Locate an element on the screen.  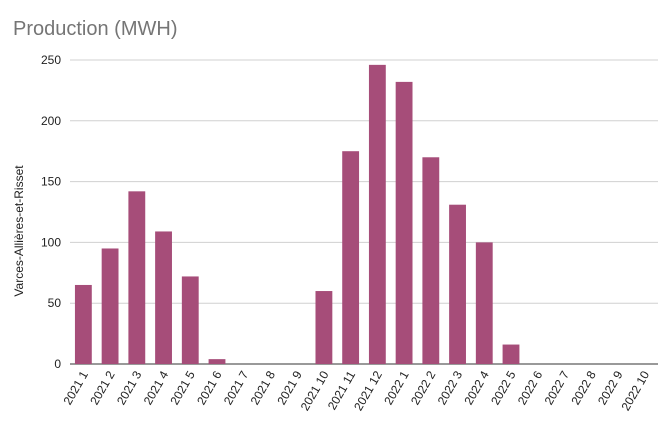
y-axis-ticks: 0 50 100 150 200 250 is located at coordinates (51, 212).